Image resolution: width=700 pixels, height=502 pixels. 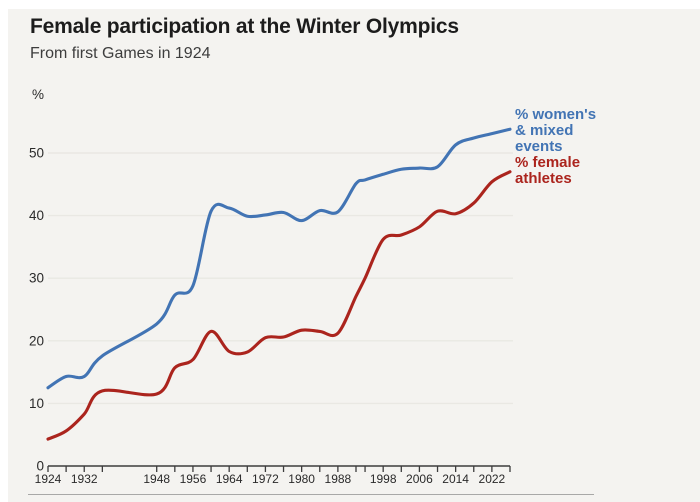 I want to click on x-tick-label: 1980, so click(x=301, y=479).